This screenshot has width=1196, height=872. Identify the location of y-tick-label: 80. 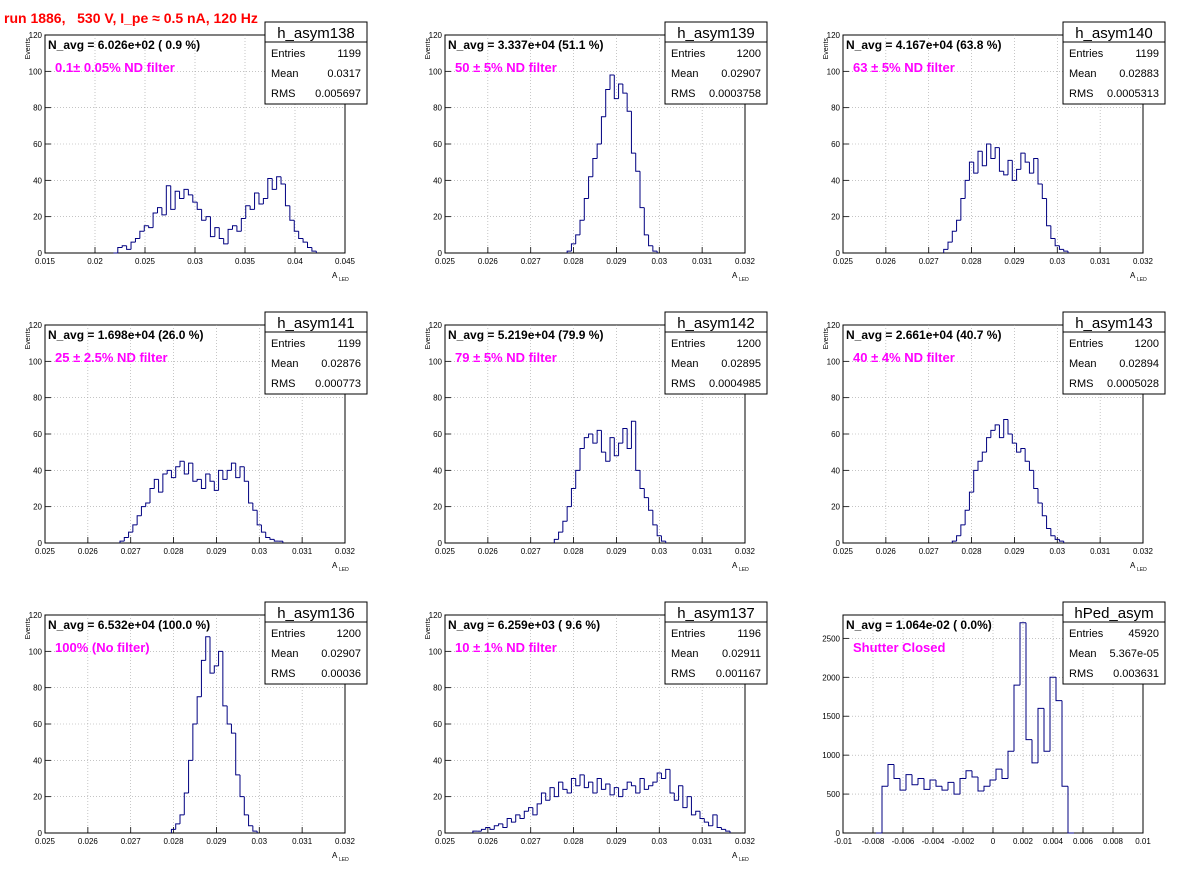
(437, 108).